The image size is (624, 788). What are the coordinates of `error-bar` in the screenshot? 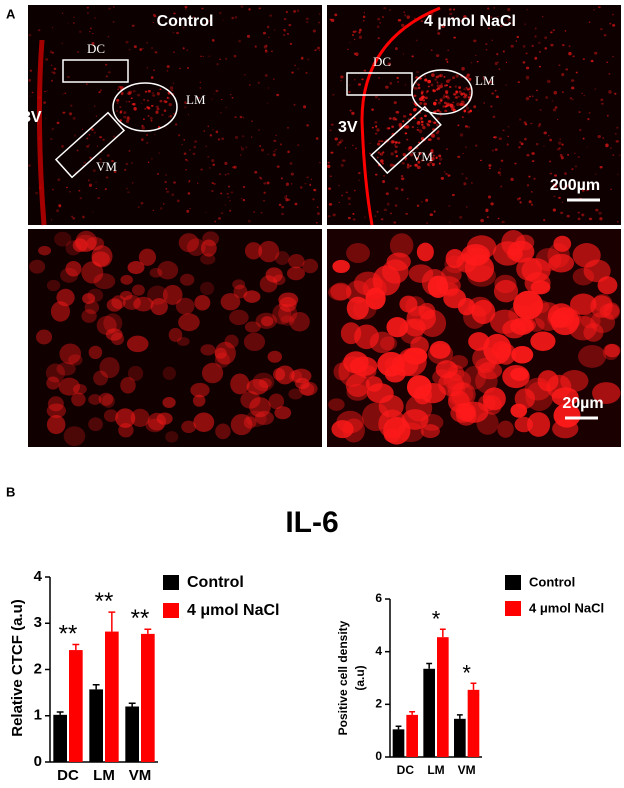 It's located at (429, 665).